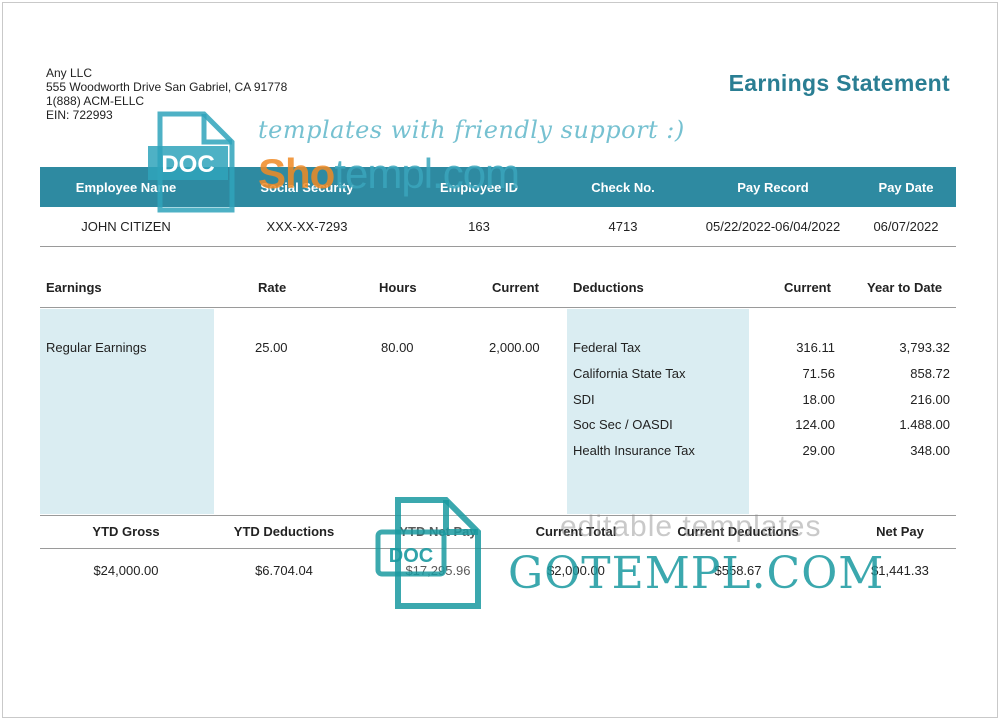 The image size is (1000, 720). Describe the element at coordinates (900, 570) in the screenshot. I see `net-pay-value: $1,441.33` at that location.